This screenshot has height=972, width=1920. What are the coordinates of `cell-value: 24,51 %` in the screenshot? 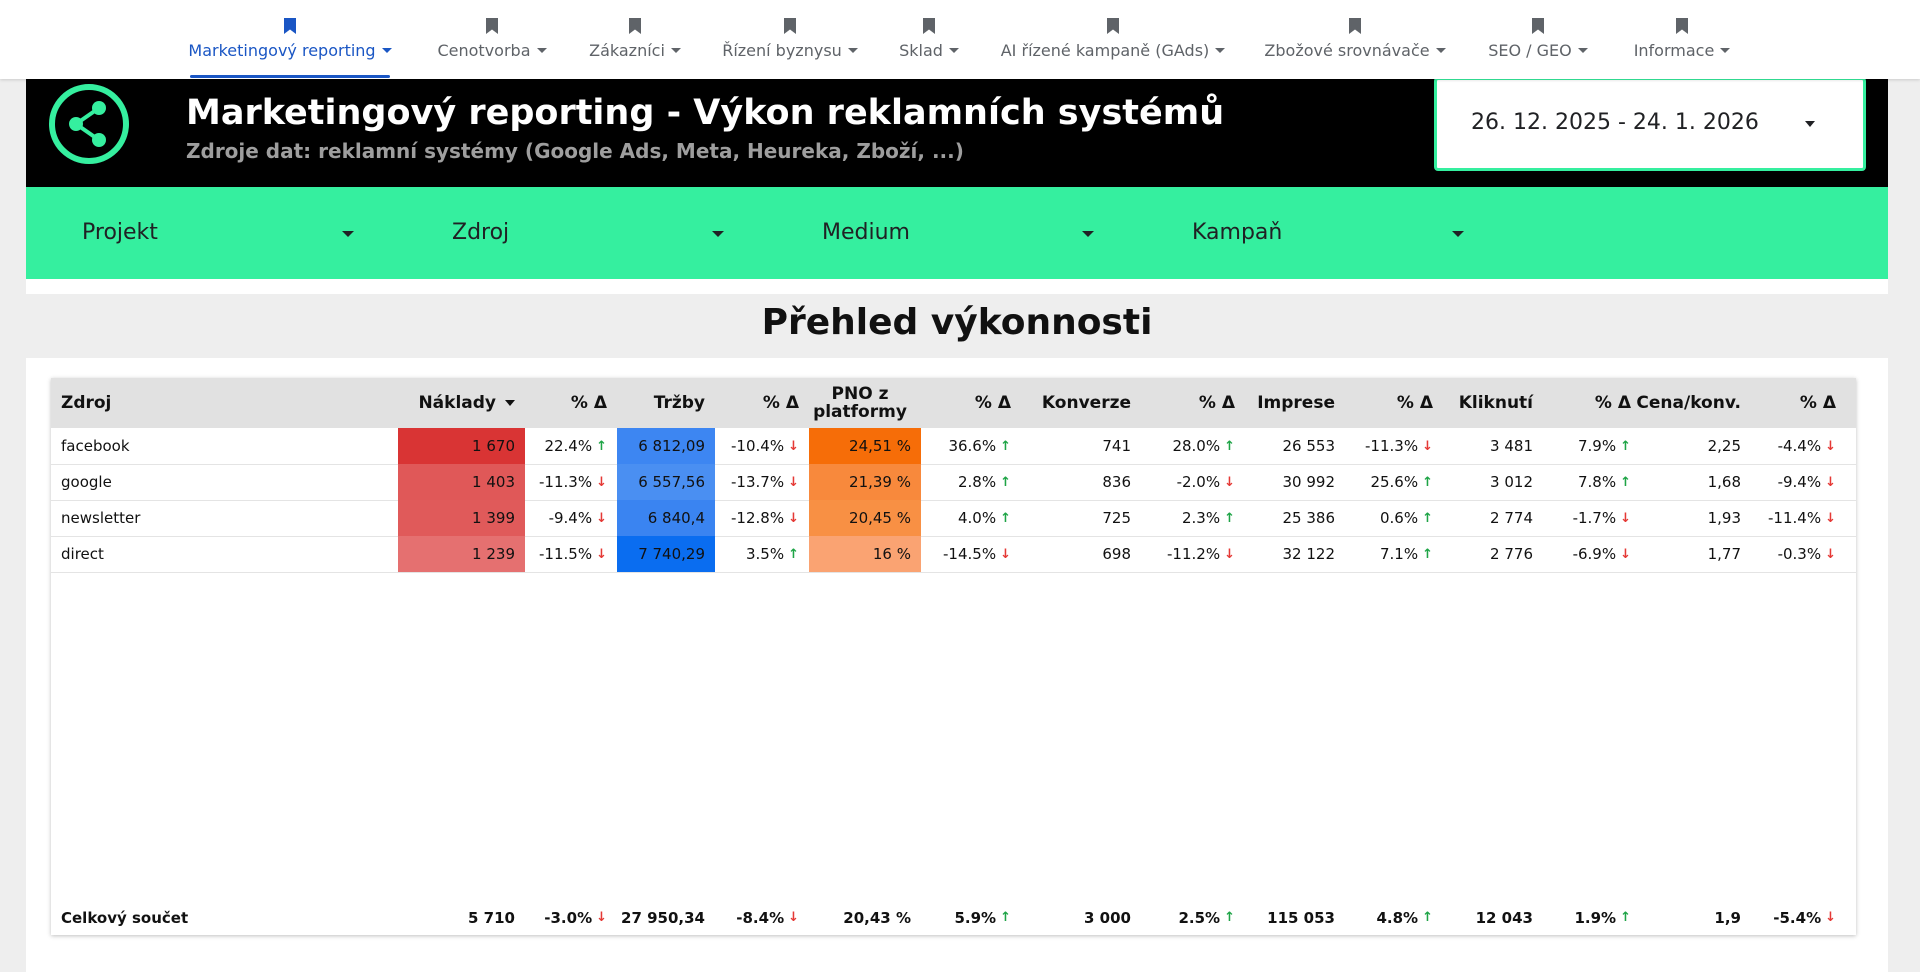 It's located at (880, 446).